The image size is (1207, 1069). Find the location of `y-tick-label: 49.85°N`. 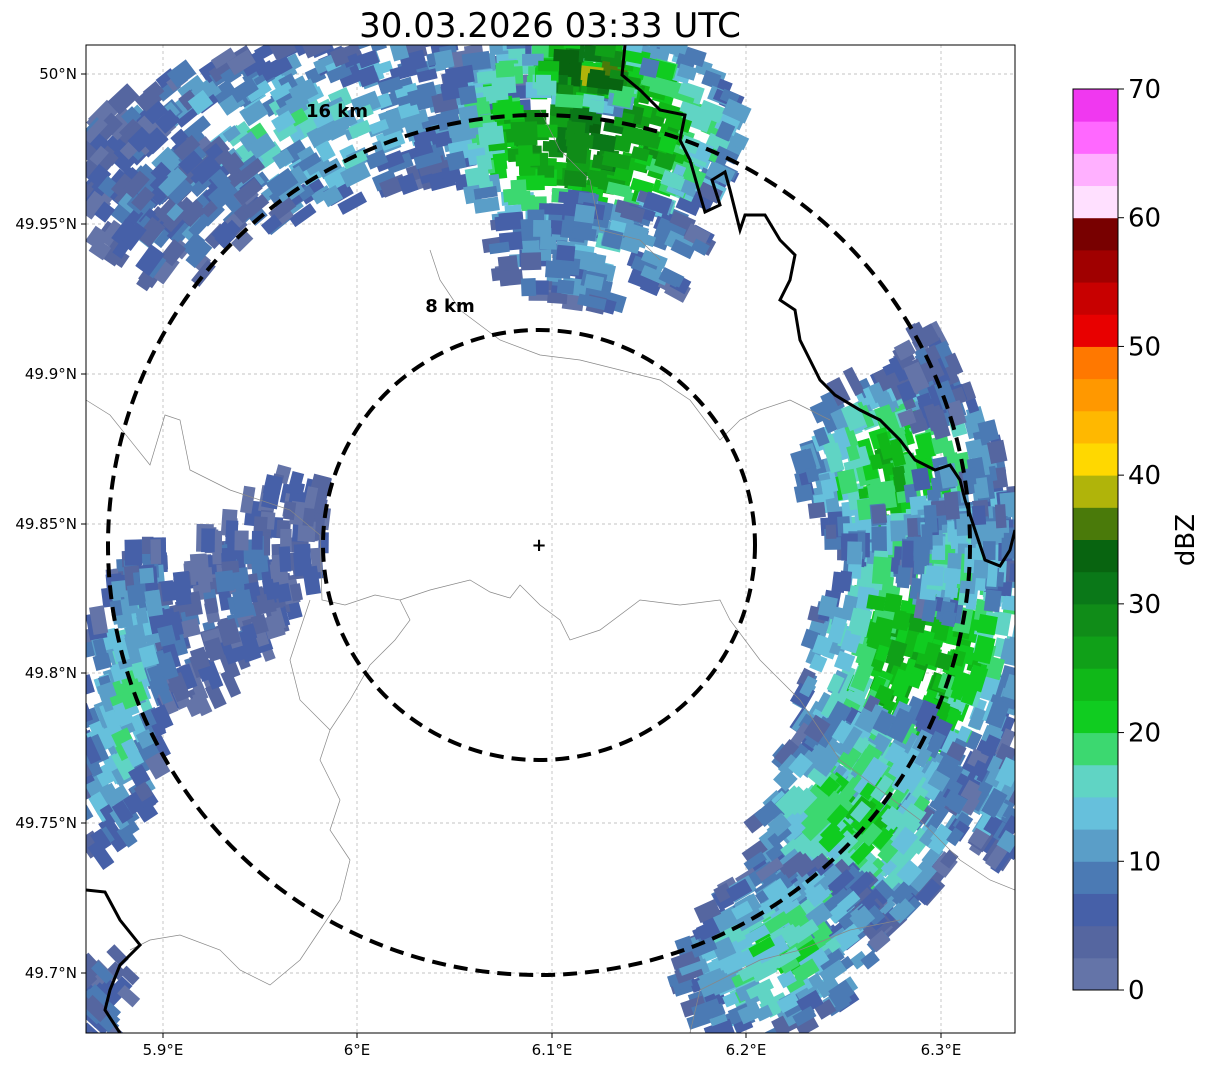

y-tick-label: 49.85°N is located at coordinates (46, 524).